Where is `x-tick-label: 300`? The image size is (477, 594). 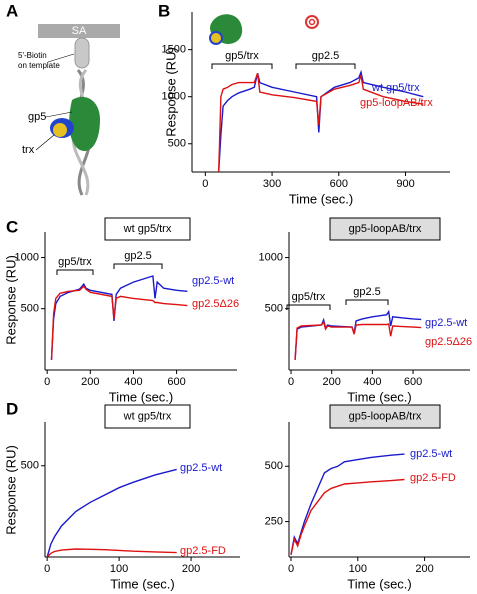
x-tick-label: 300 is located at coordinates (272, 184).